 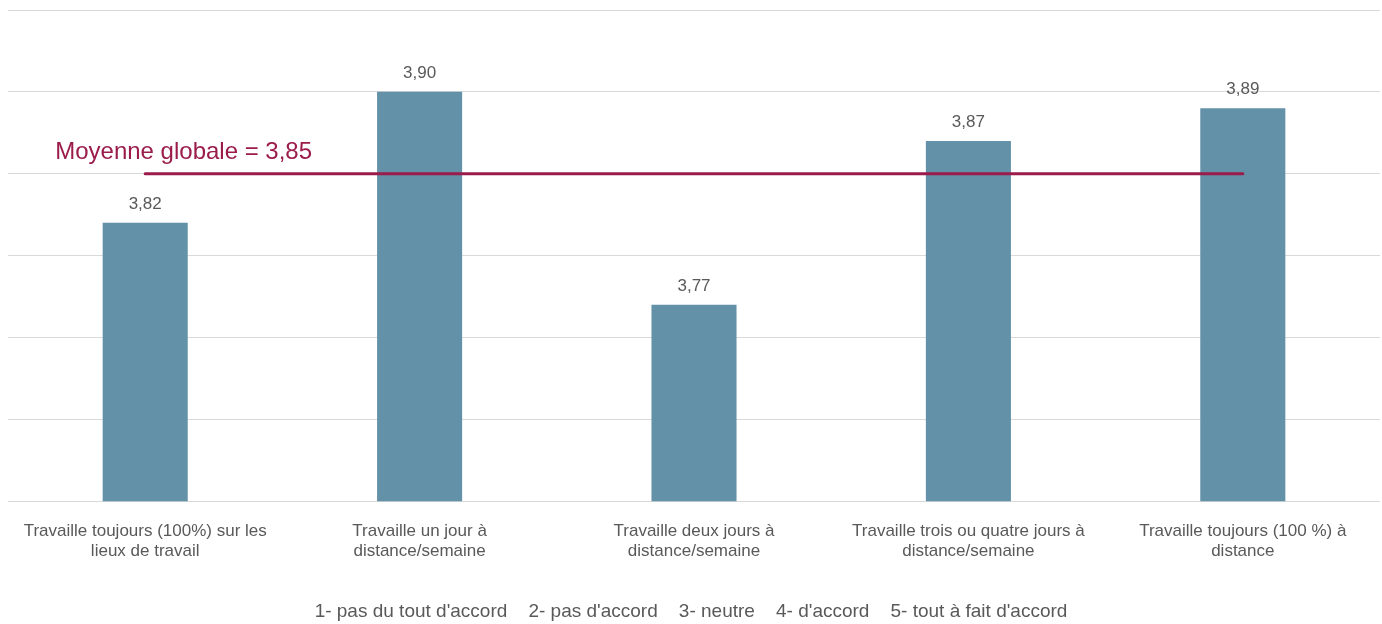 What do you see at coordinates (694, 541) in the screenshot?
I see `x-tick-label: Travaille deux jours à distance/semaine` at bounding box center [694, 541].